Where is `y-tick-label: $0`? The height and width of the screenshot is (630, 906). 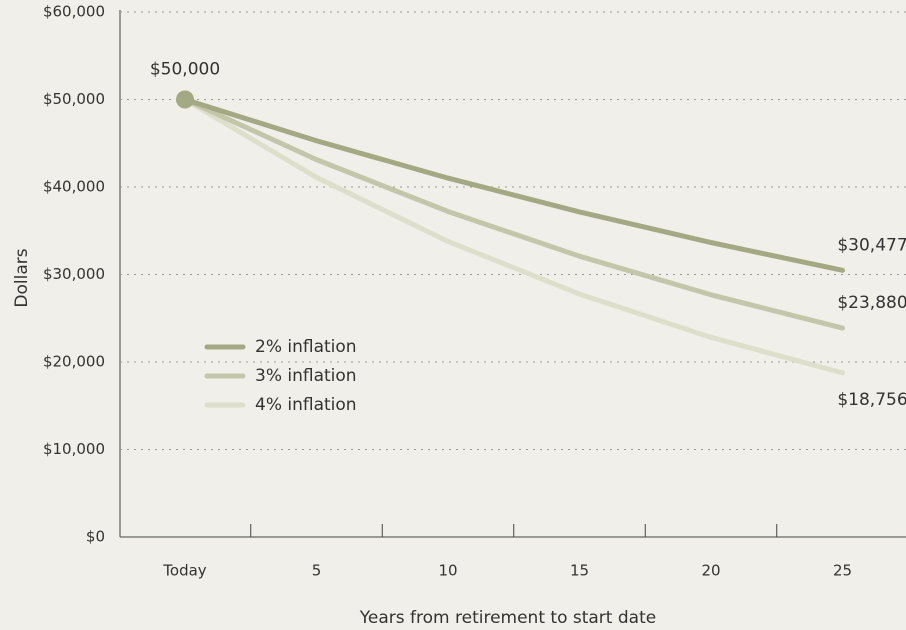
y-tick-label: $0 is located at coordinates (95, 537).